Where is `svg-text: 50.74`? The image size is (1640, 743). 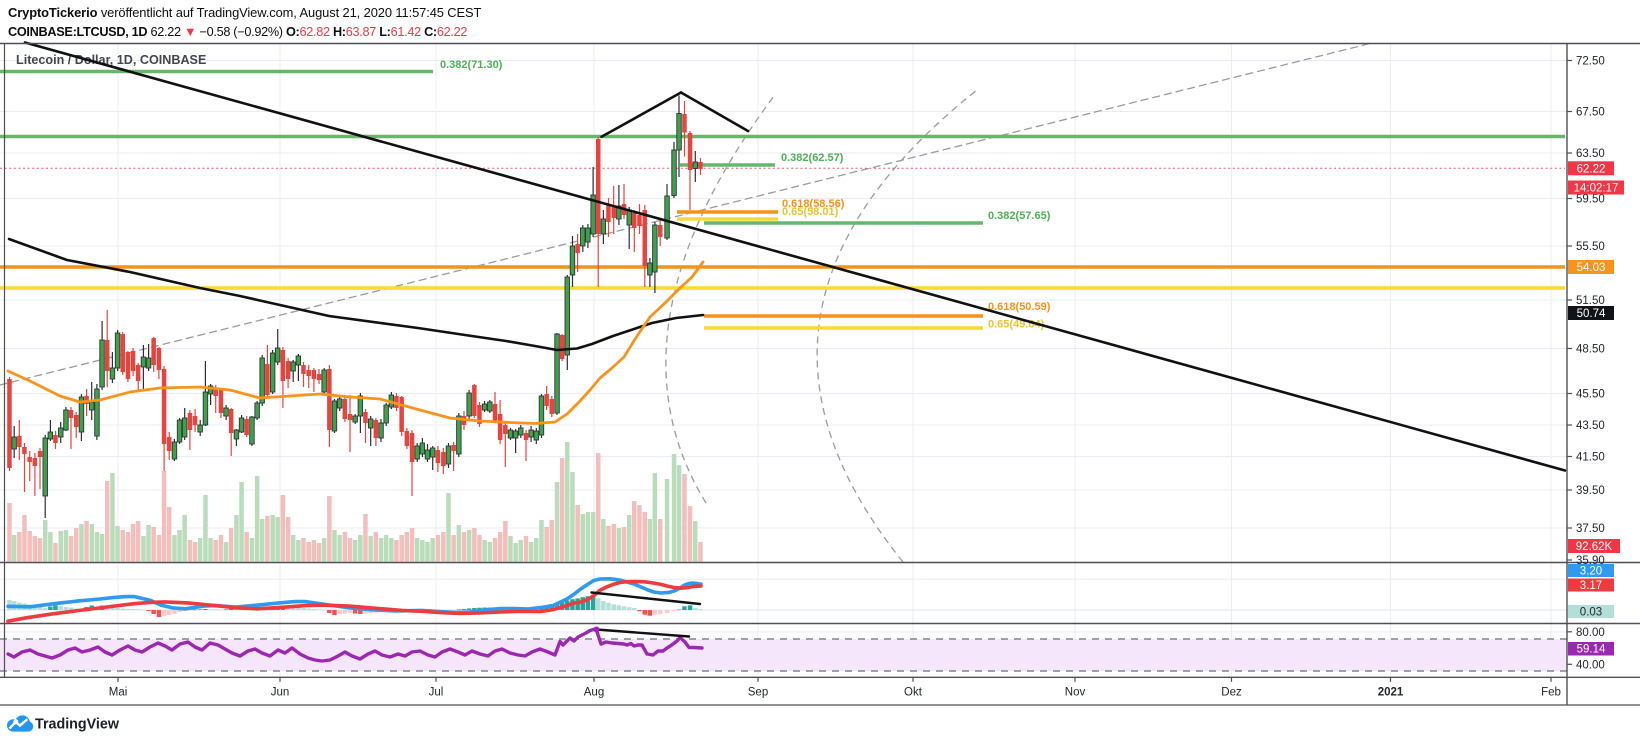
svg-text: 50.74 is located at coordinates (1591, 314).